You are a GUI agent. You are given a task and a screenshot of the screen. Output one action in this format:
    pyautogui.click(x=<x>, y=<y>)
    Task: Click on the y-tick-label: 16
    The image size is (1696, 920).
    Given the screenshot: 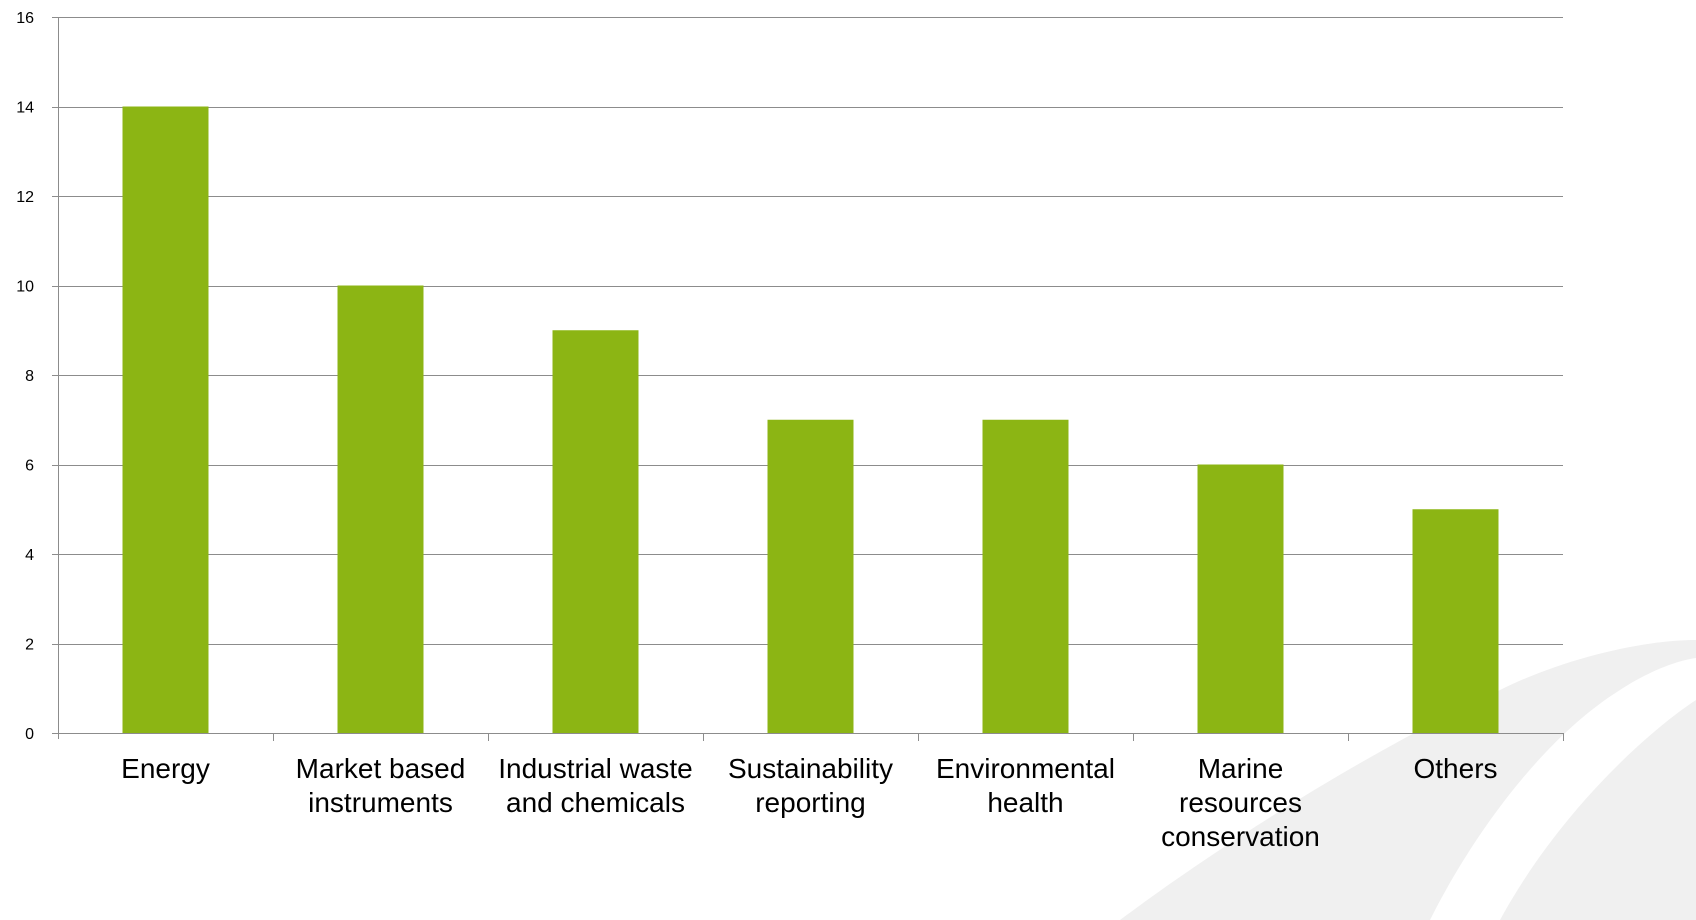 What is the action you would take?
    pyautogui.click(x=25, y=18)
    